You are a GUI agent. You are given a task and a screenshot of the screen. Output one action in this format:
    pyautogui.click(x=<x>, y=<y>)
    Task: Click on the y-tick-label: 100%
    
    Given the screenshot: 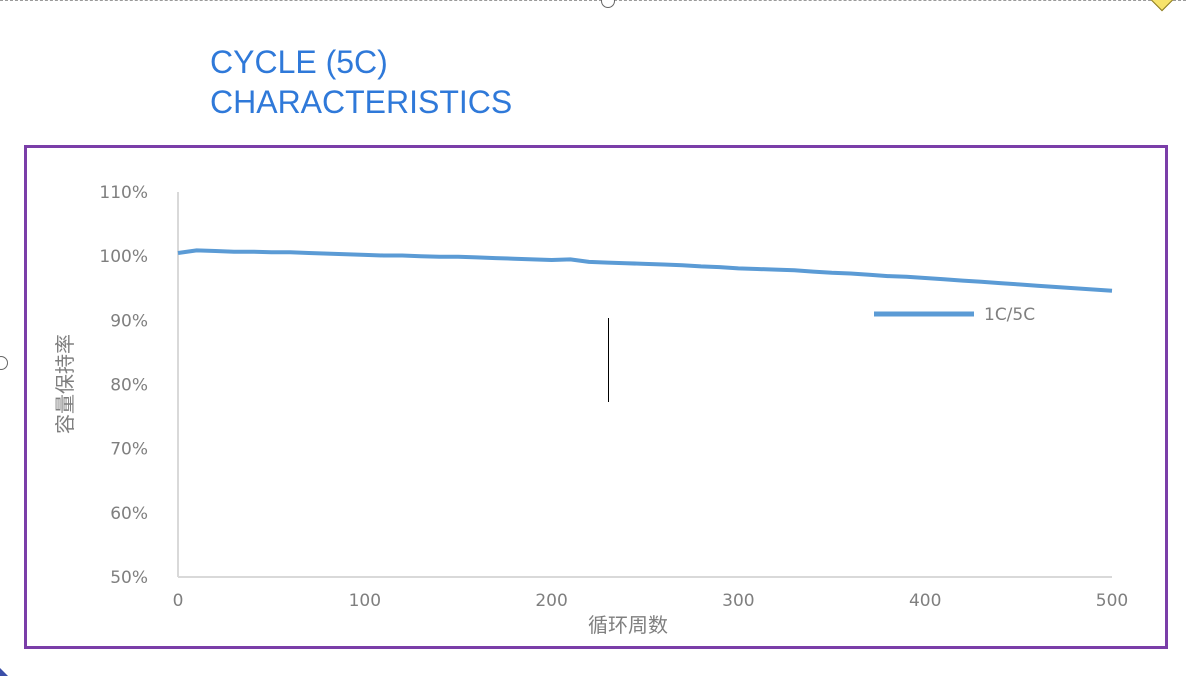 What is the action you would take?
    pyautogui.click(x=123, y=257)
    